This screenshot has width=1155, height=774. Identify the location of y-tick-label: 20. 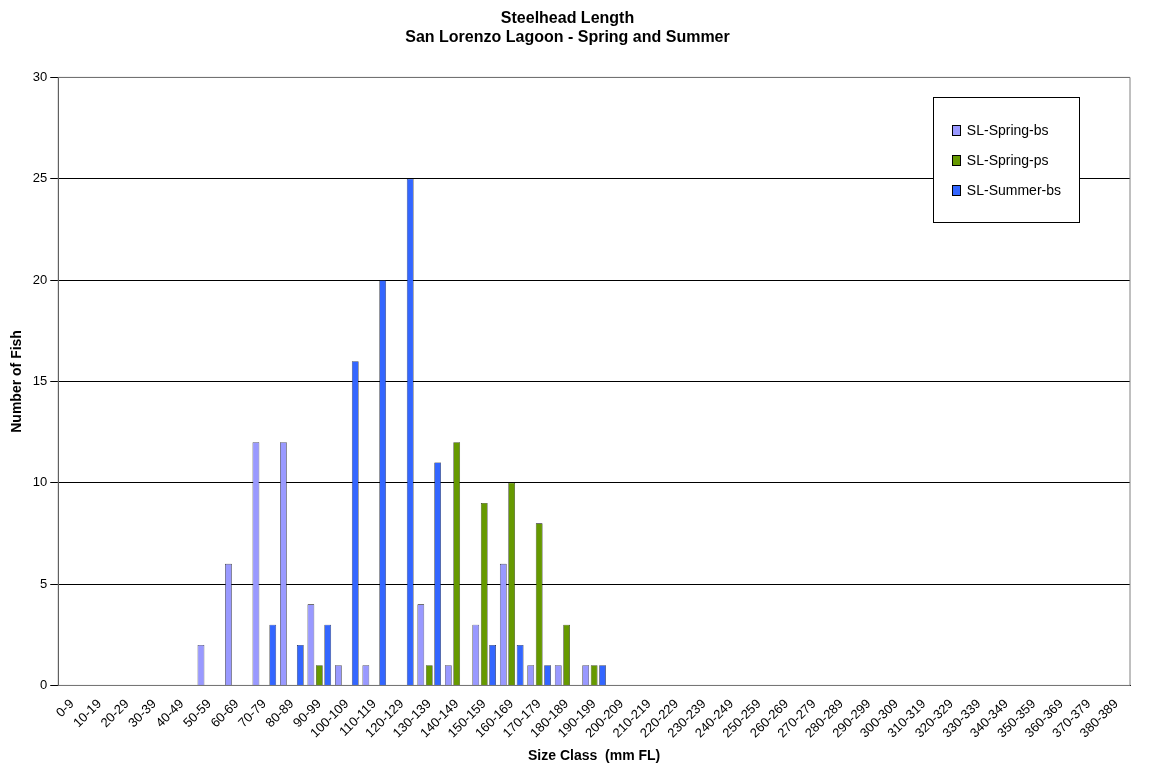
(40, 279).